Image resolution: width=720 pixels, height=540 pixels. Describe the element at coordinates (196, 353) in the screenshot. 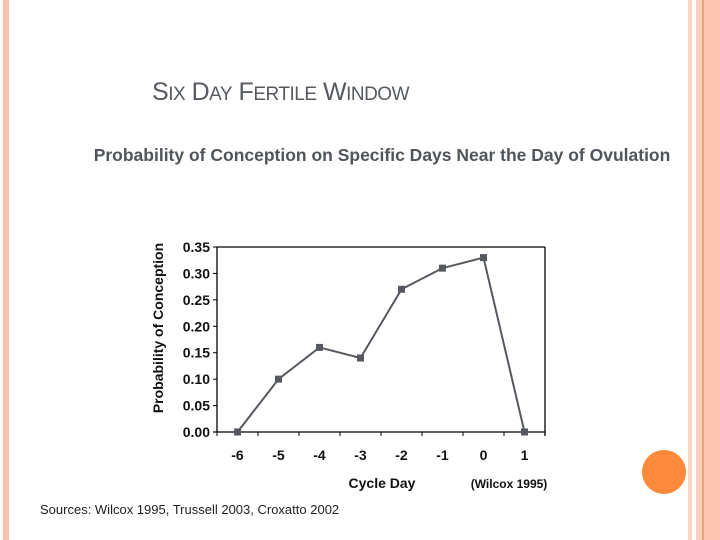

I see `y-tick-label: 0.15` at that location.